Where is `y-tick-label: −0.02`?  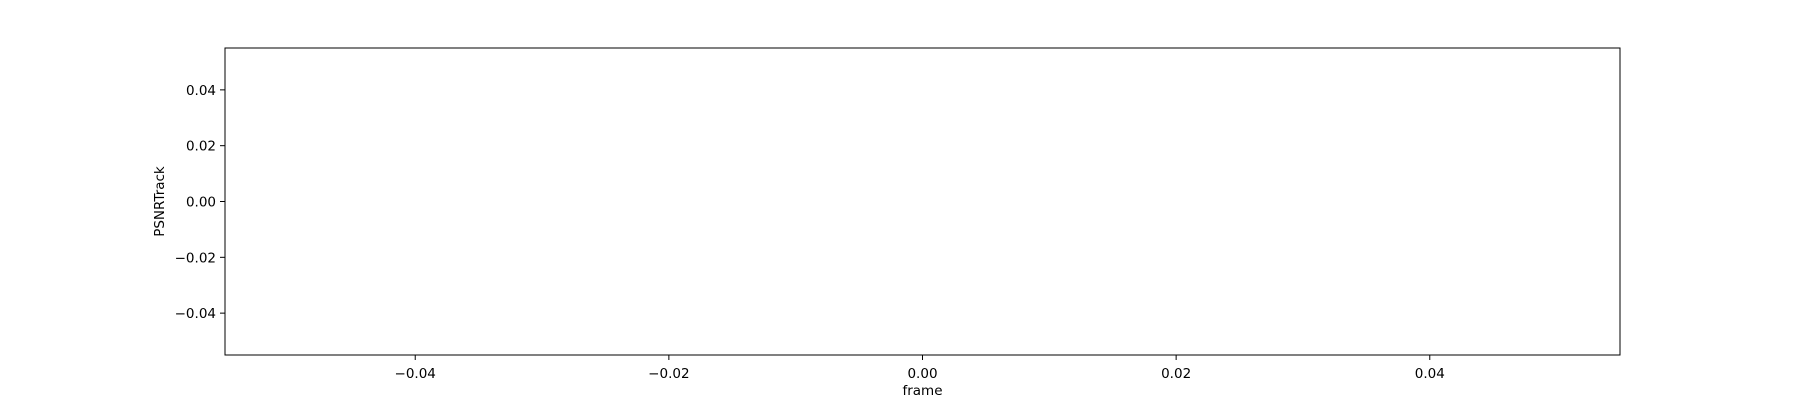
y-tick-label: −0.02 is located at coordinates (195, 258).